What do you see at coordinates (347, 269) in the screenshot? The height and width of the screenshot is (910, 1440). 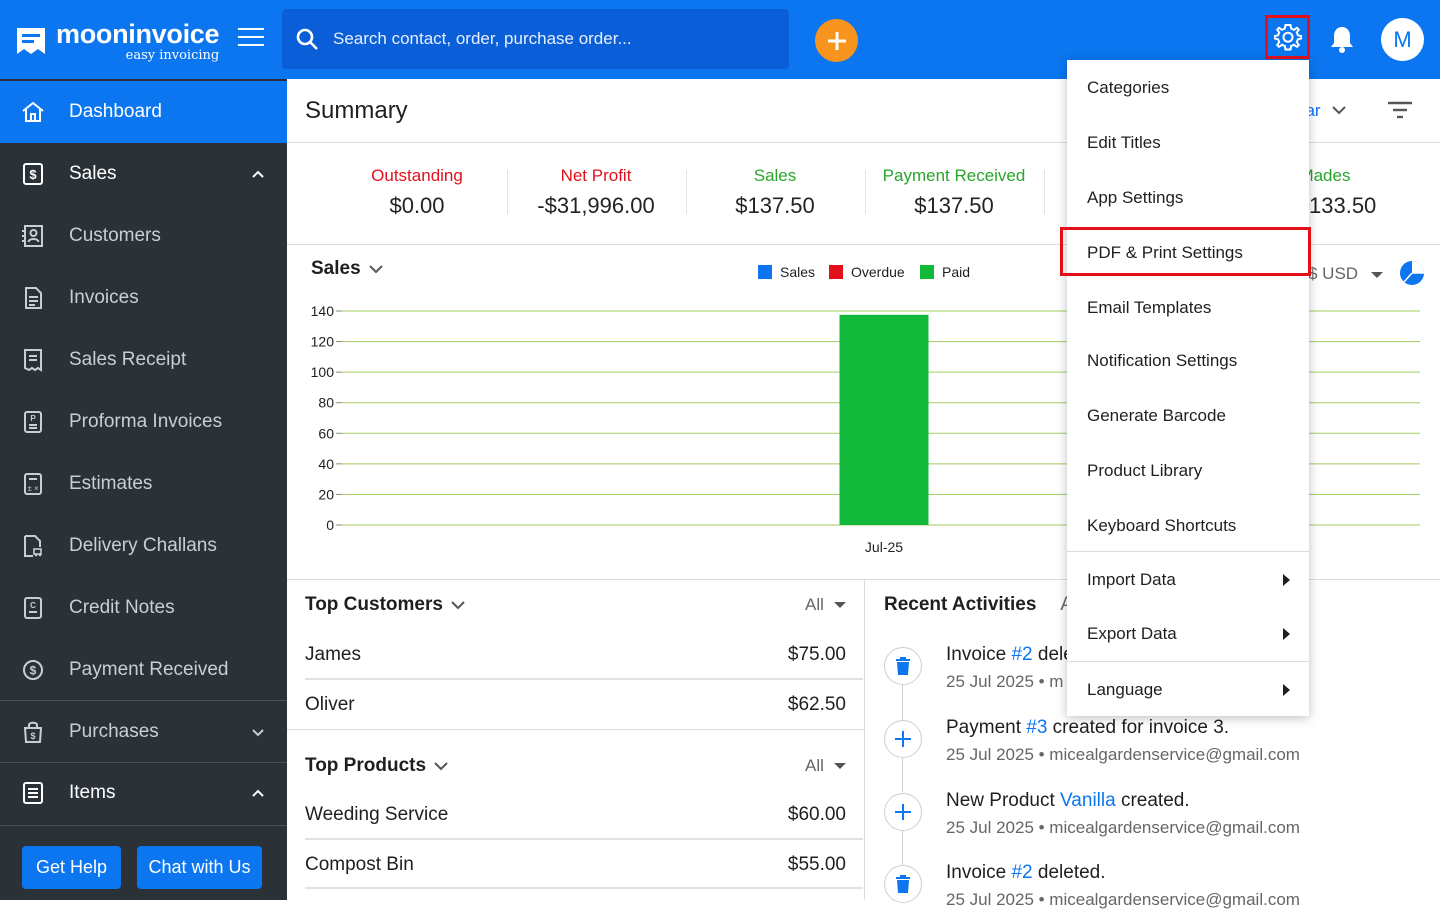 I see `sales-chart-title: Sales` at bounding box center [347, 269].